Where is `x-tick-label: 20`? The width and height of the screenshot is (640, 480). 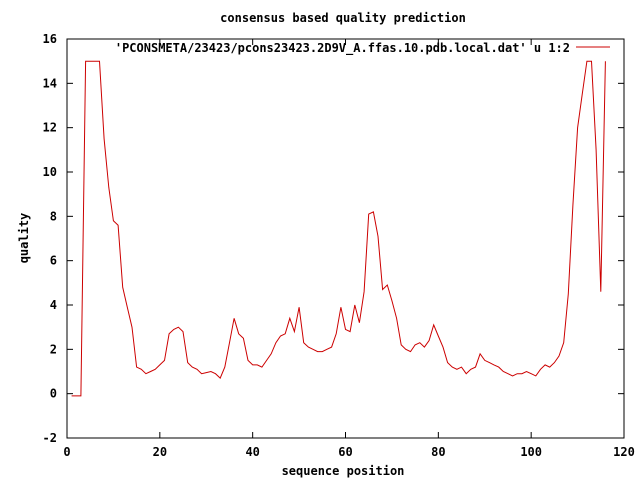 x-tick-label: 20 is located at coordinates (160, 452).